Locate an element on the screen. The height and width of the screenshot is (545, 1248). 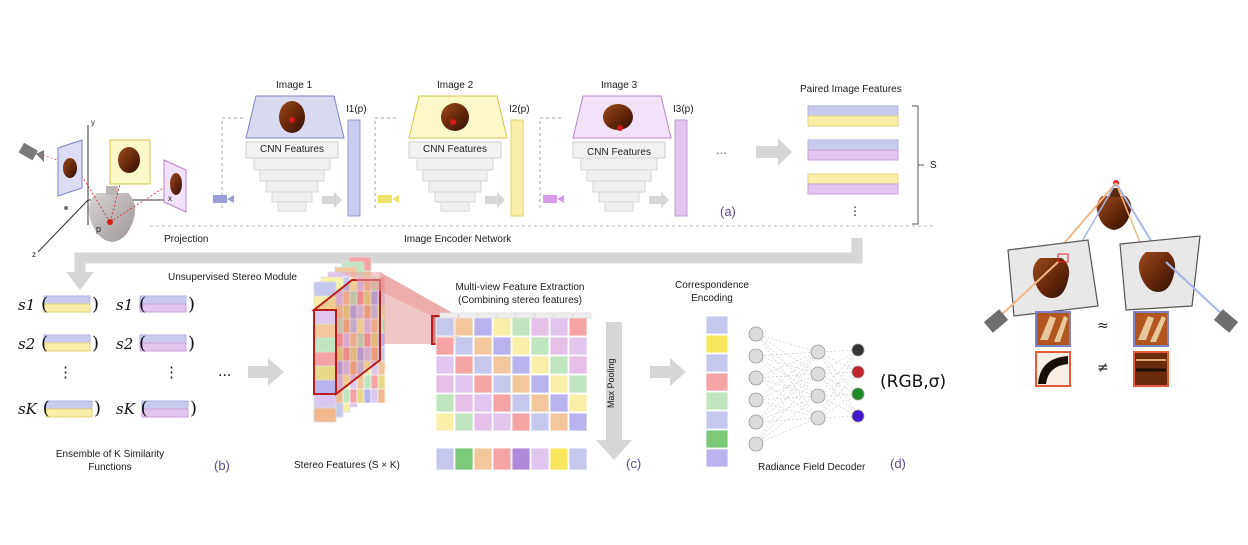
correspondence-encoding-column is located at coordinates (717, 391).